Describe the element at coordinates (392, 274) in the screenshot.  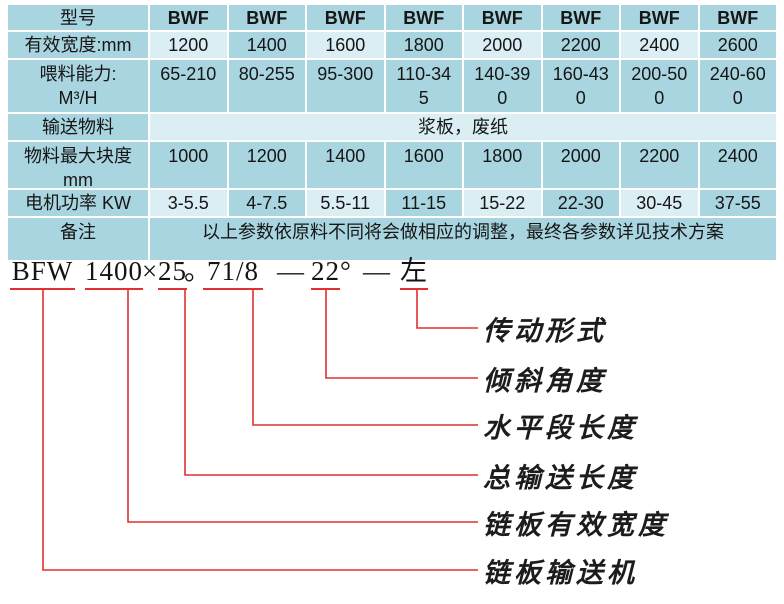
I see `model-formula: BFW 1400 × 25。 71/8—22 ° — 左` at that location.